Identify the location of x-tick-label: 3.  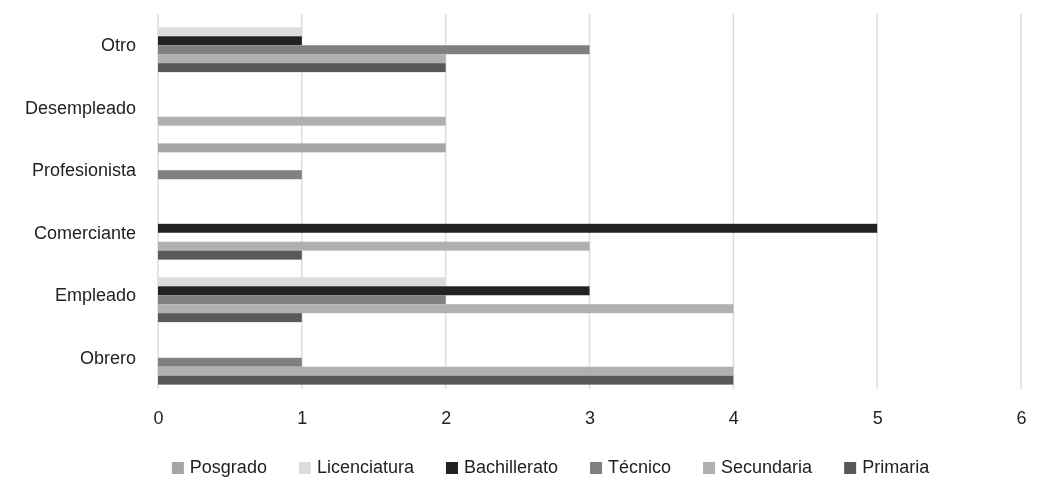
(590, 417).